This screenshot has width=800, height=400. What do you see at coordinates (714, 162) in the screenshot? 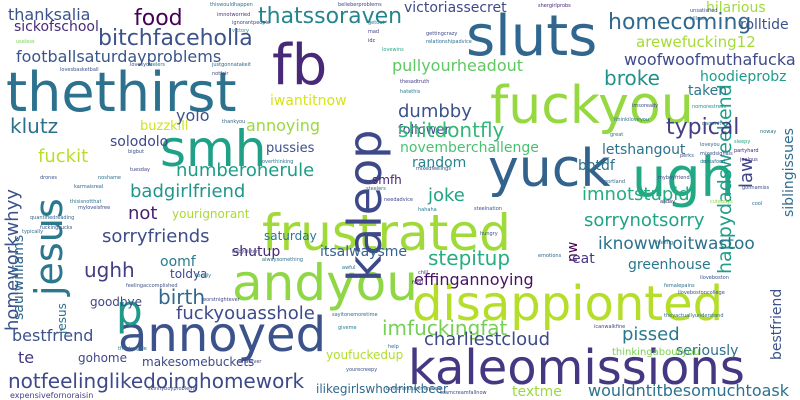
I see `cloud-word-small: instafood` at bounding box center [714, 162].